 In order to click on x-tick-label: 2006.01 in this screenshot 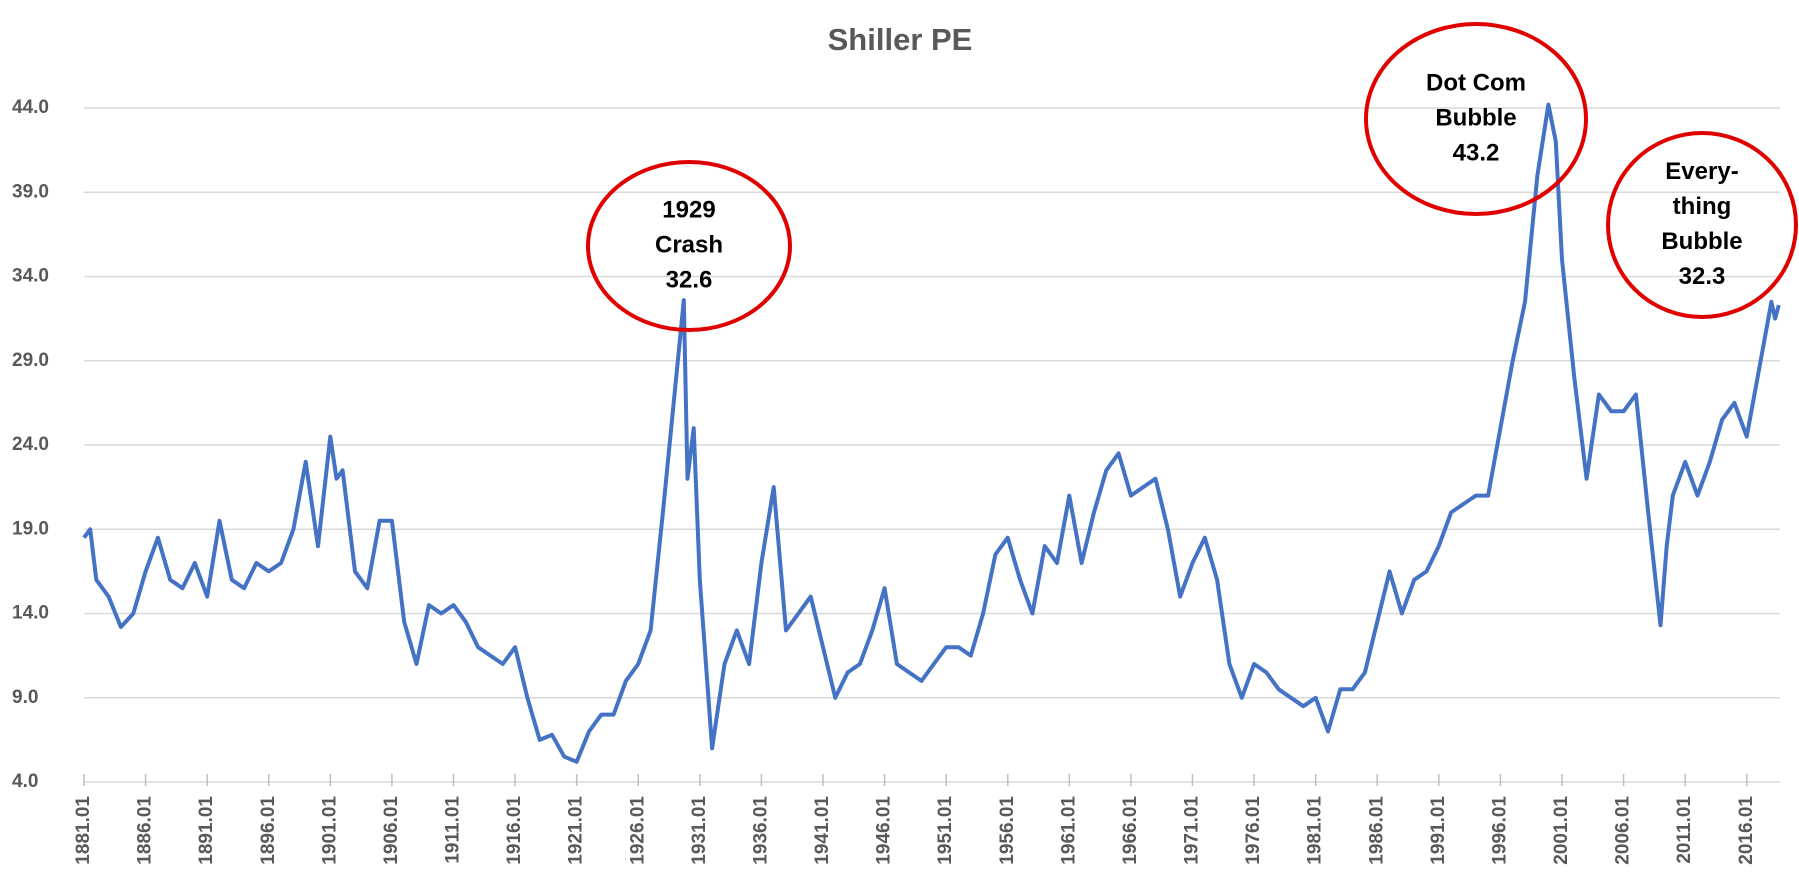, I will do `click(1623, 830)`.